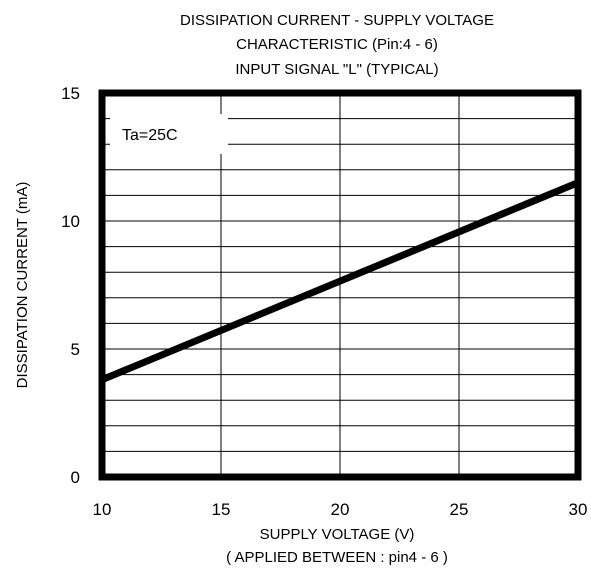 This screenshot has width=591, height=569. I want to click on chart-title-line-3: INPUT SIGNAL "L" (TYPICAL), so click(336, 69).